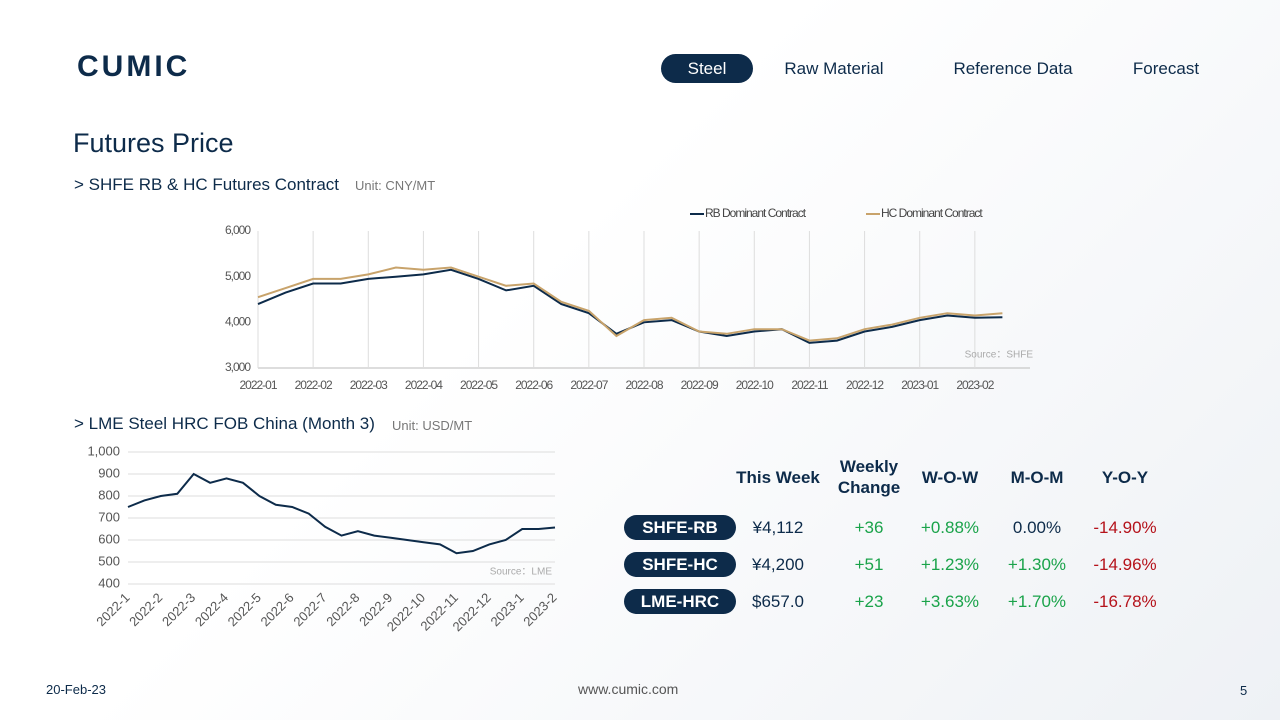  I want to click on table-cell: +51, so click(869, 564).